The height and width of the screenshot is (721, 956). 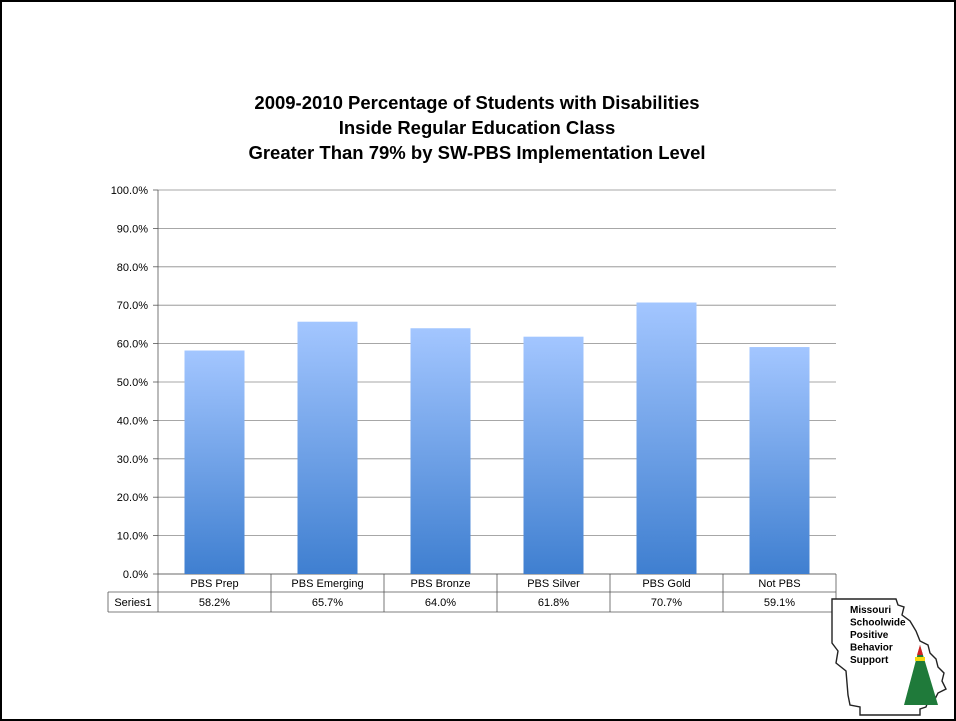 What do you see at coordinates (871, 648) in the screenshot?
I see `logo-text-line: Behavior` at bounding box center [871, 648].